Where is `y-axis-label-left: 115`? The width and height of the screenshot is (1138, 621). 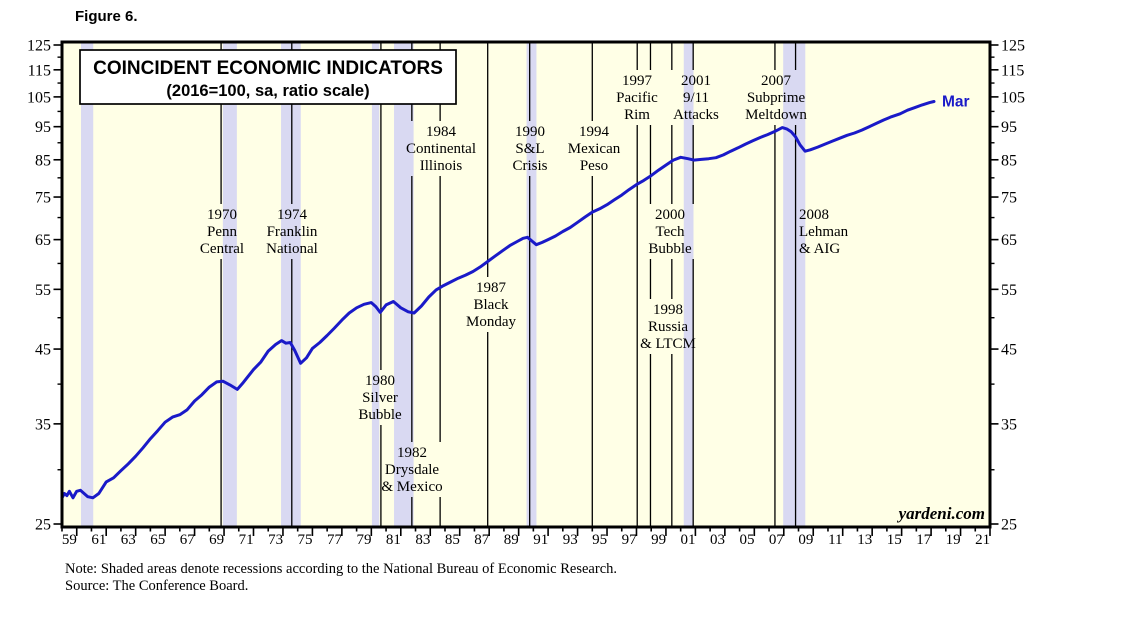 y-axis-label-left: 115 is located at coordinates (39, 70).